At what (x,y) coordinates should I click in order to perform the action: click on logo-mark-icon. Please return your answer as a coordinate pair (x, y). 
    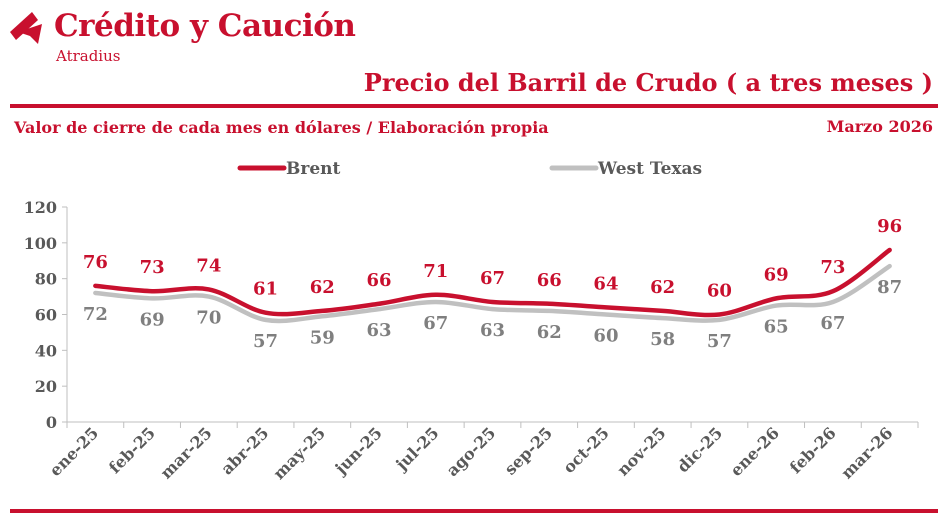
    Looking at the image, I should click on (26, 28).